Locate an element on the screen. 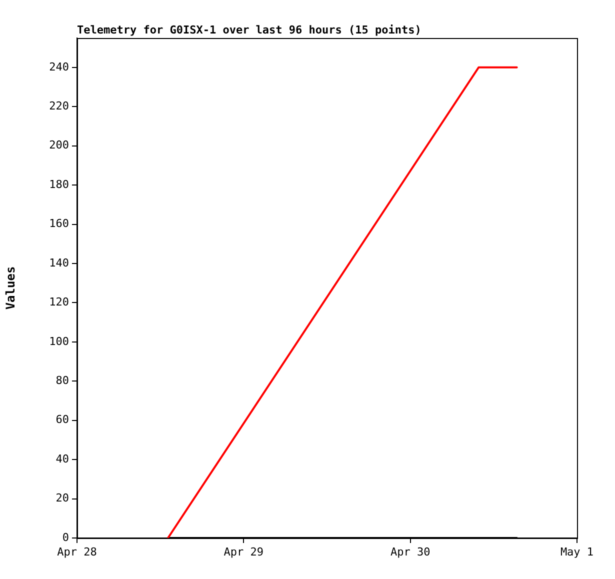 Image resolution: width=615 pixels, height=579 pixels. x-tick-label: Apr 29 is located at coordinates (244, 551).